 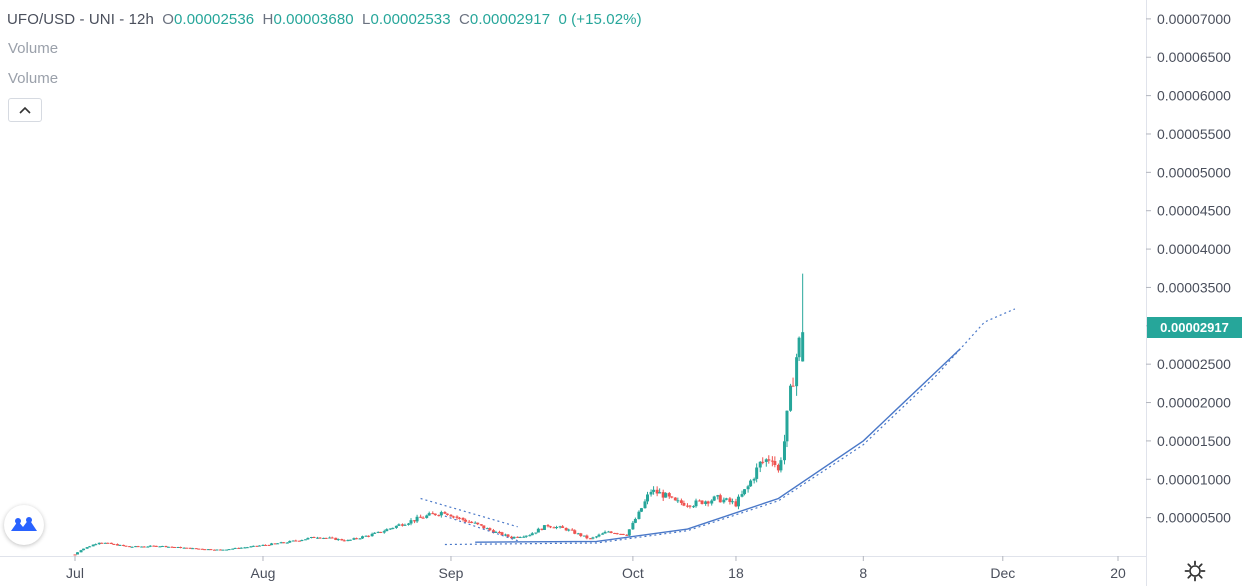 What do you see at coordinates (481, 528) in the screenshot?
I see `trendline-wedge-lower` at bounding box center [481, 528].